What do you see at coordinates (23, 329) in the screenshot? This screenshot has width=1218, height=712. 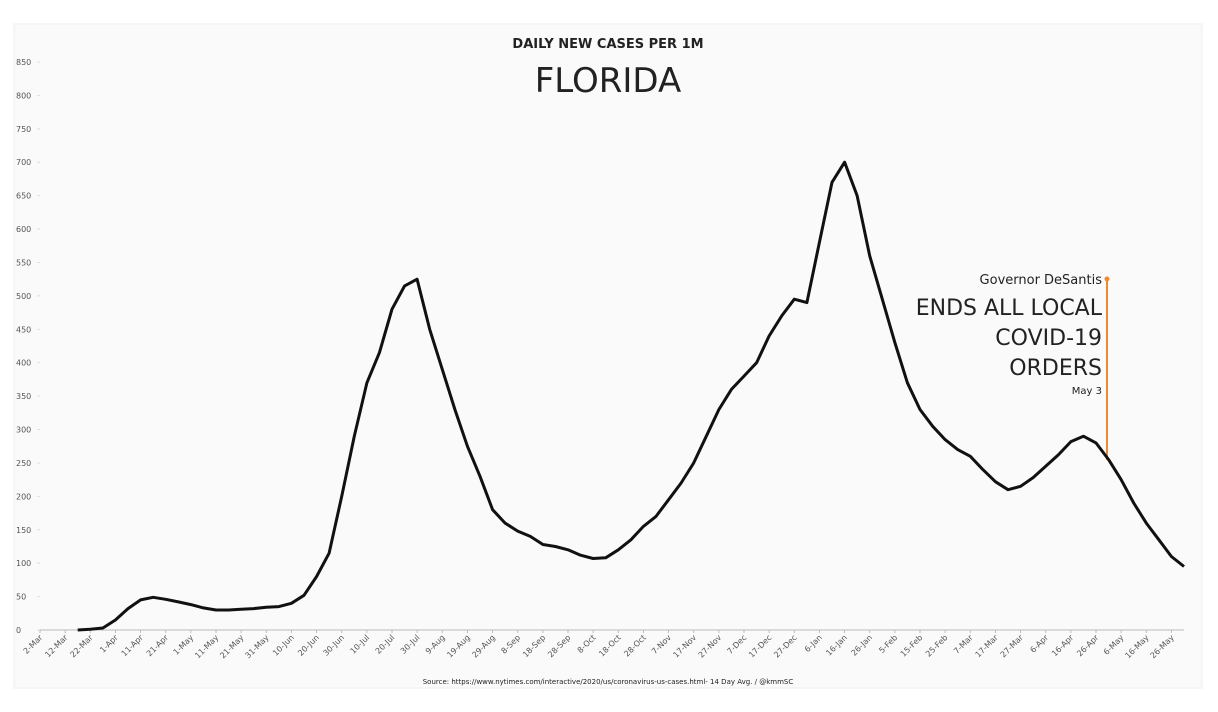 I see `y-tick-label: 450` at bounding box center [23, 329].